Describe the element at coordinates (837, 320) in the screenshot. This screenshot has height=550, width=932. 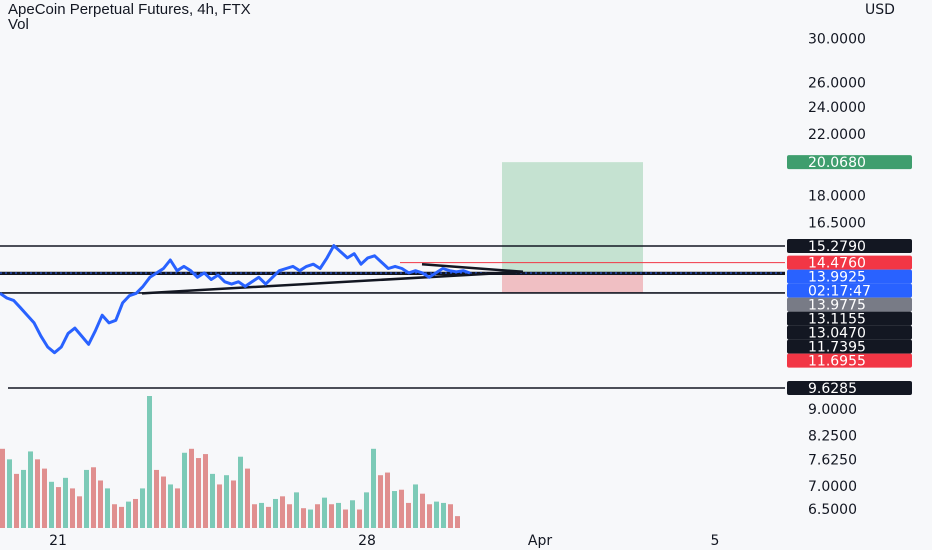
I see `price-label-text: 13.1155` at that location.